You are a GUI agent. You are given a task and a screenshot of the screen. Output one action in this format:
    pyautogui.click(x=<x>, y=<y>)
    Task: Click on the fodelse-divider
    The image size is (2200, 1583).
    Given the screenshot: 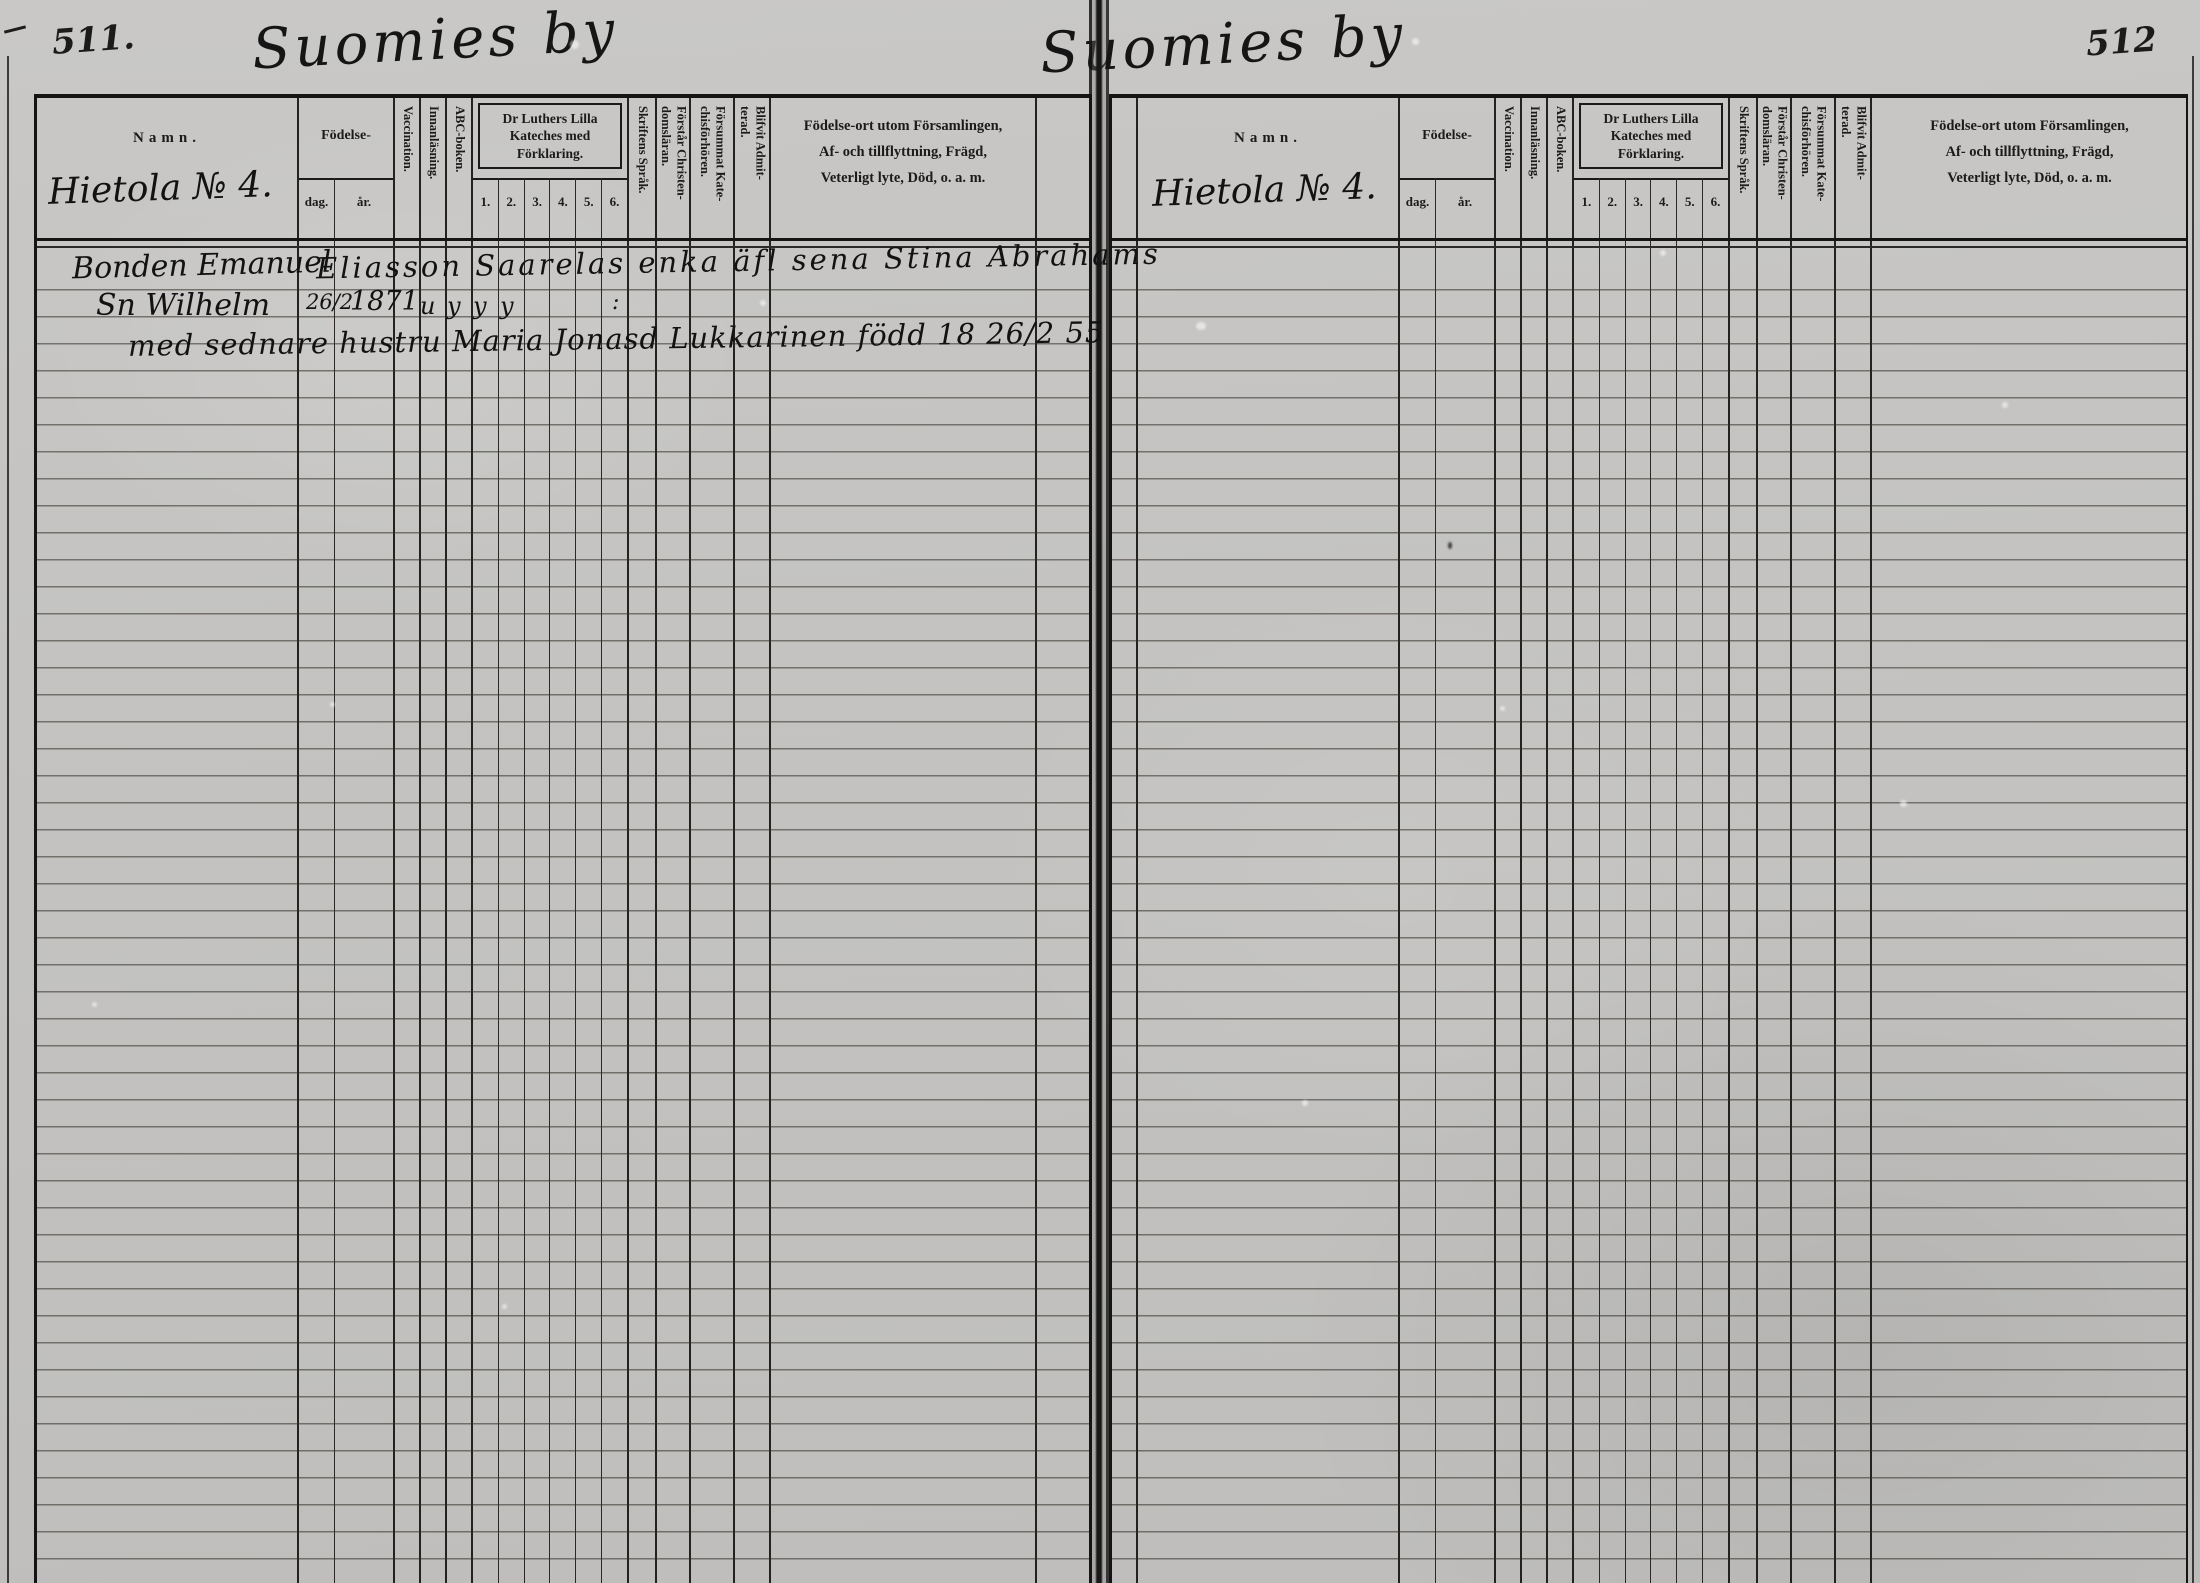 What is the action you would take?
    pyautogui.click(x=1447, y=179)
    